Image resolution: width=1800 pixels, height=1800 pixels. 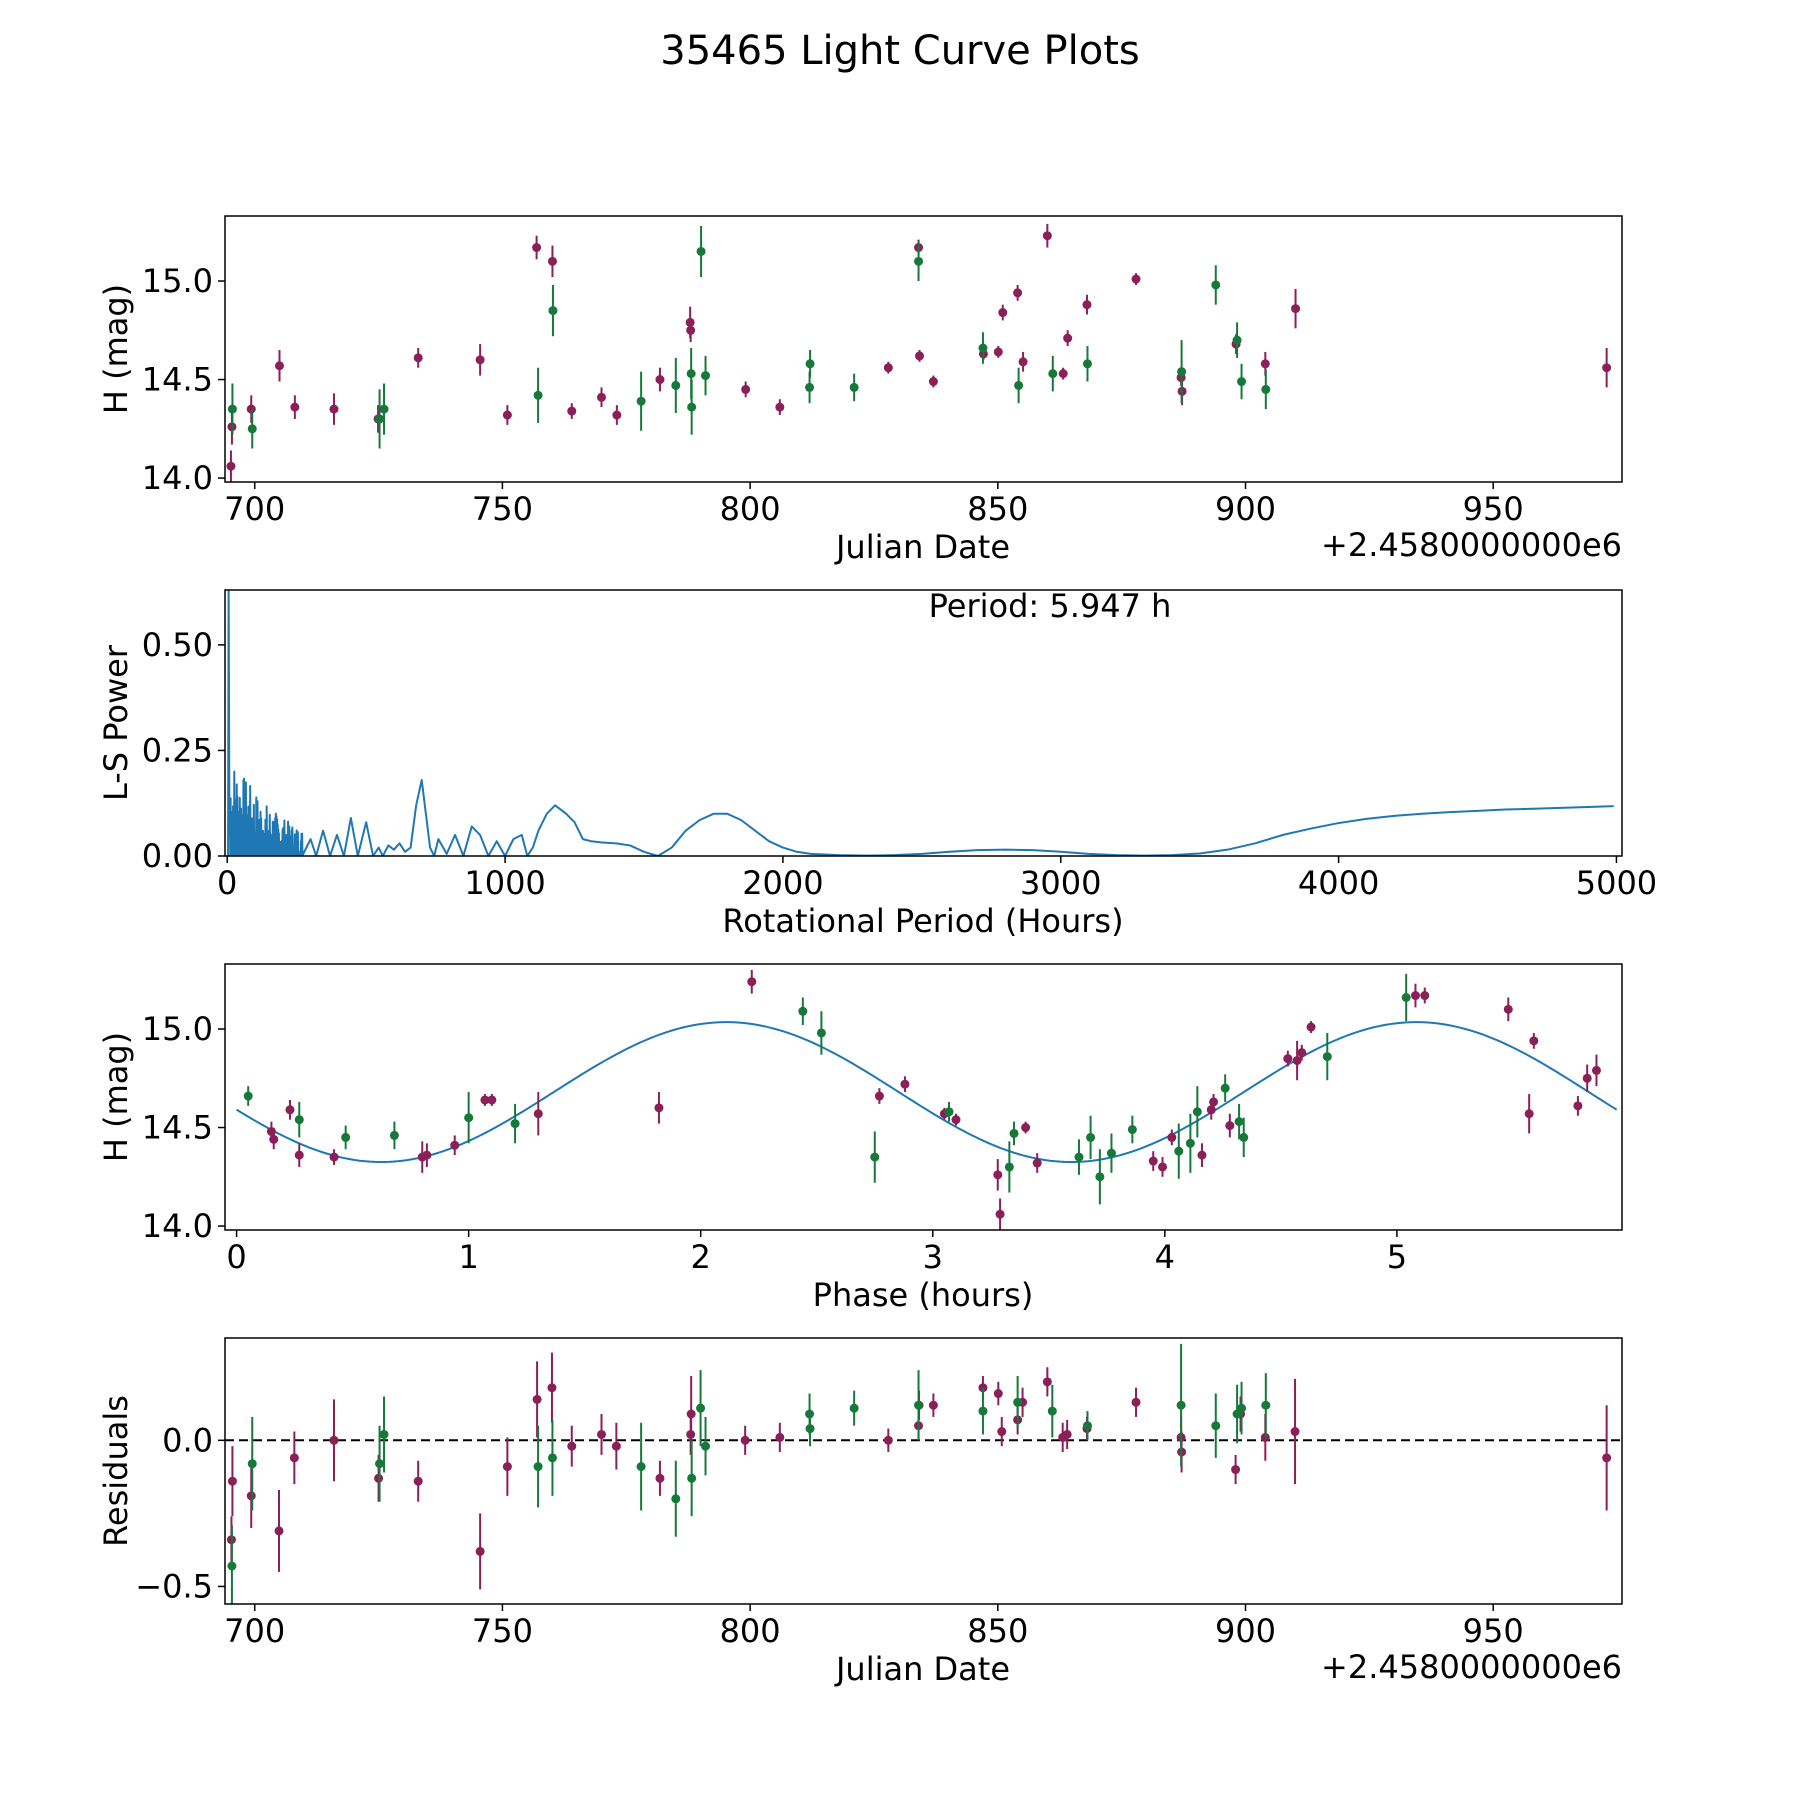 I want to click on periodogram-marks, so click(x=920, y=723).